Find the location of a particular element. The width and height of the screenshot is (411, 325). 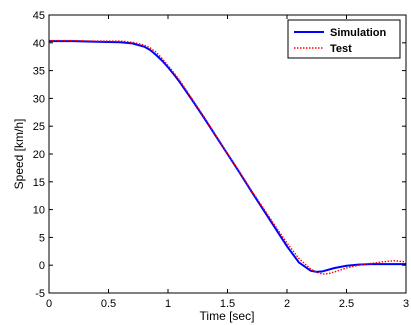

y-axis-label: Speed [km/h] is located at coordinates (19, 154).